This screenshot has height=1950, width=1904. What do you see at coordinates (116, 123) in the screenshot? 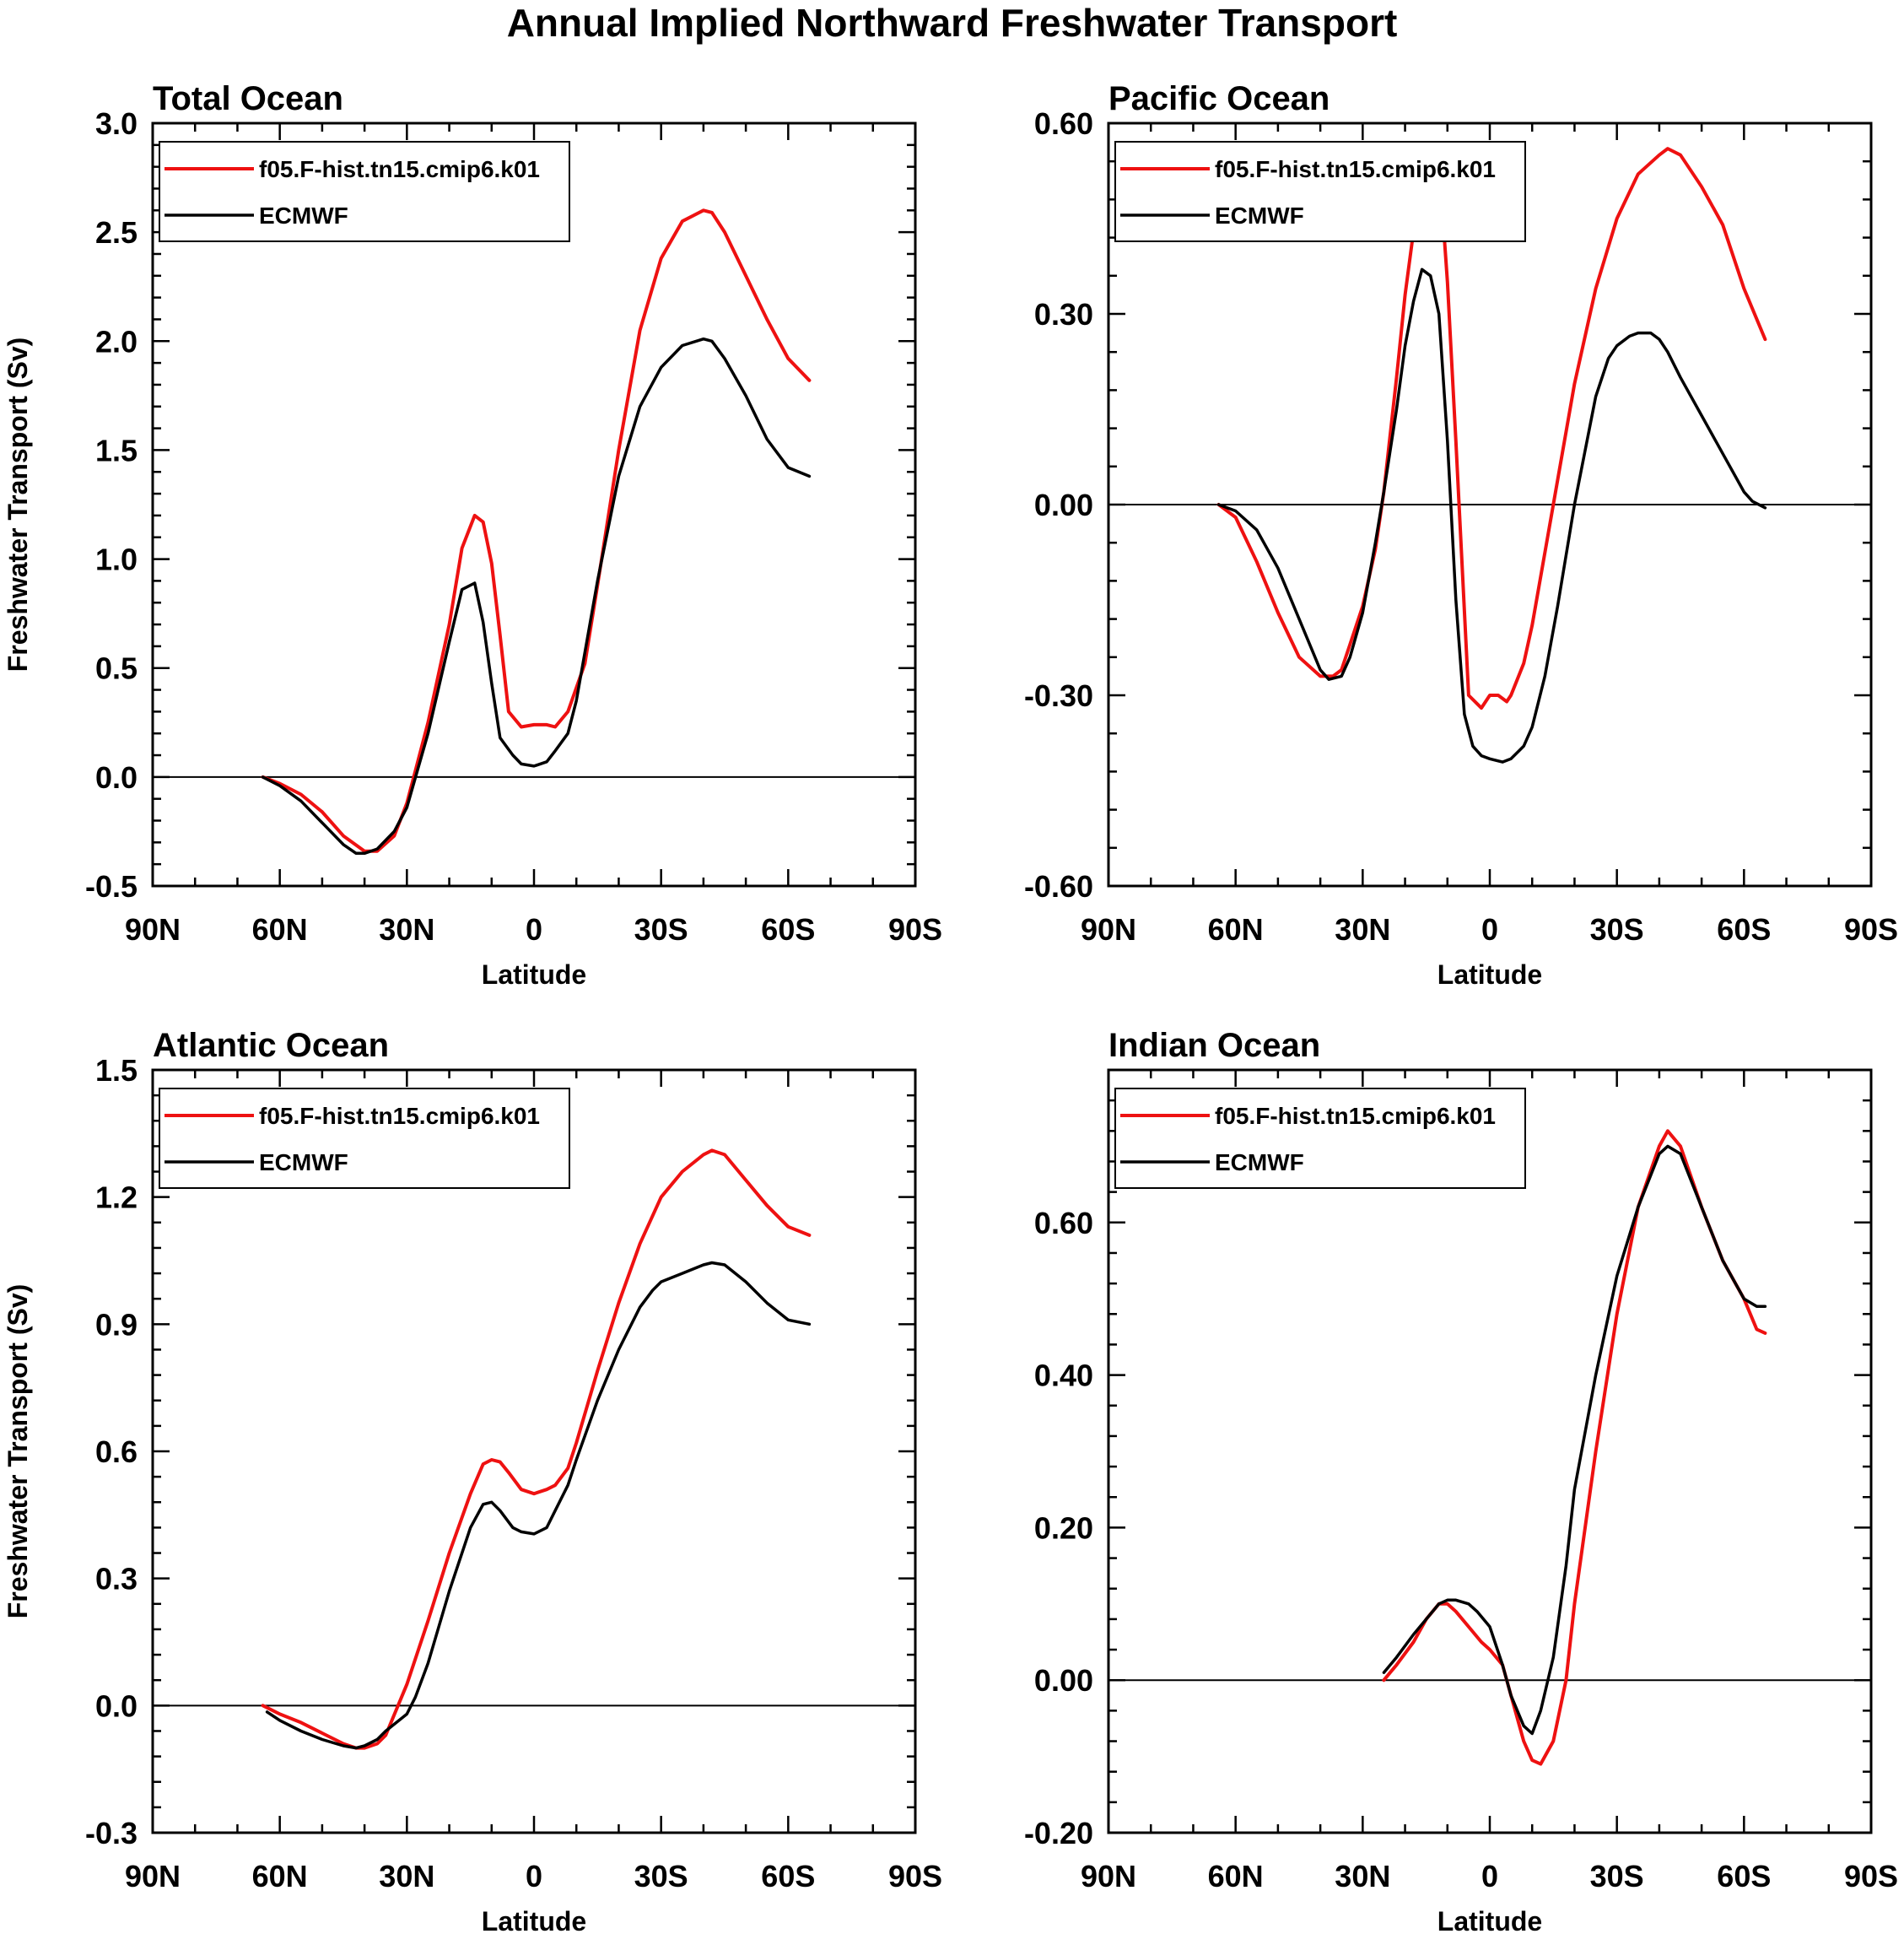
I see `y-tick-label: 3.0` at bounding box center [116, 123].